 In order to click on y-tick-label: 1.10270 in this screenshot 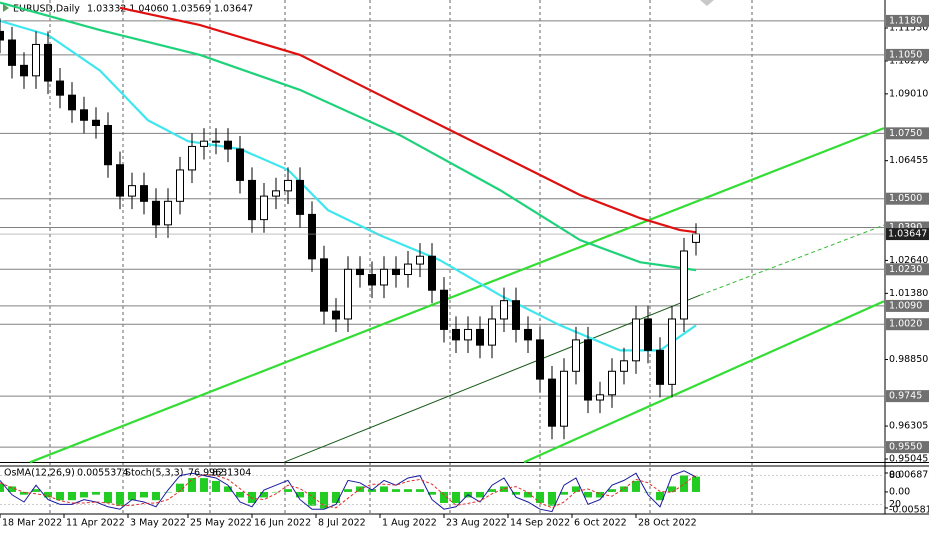, I will do `click(908, 60)`.